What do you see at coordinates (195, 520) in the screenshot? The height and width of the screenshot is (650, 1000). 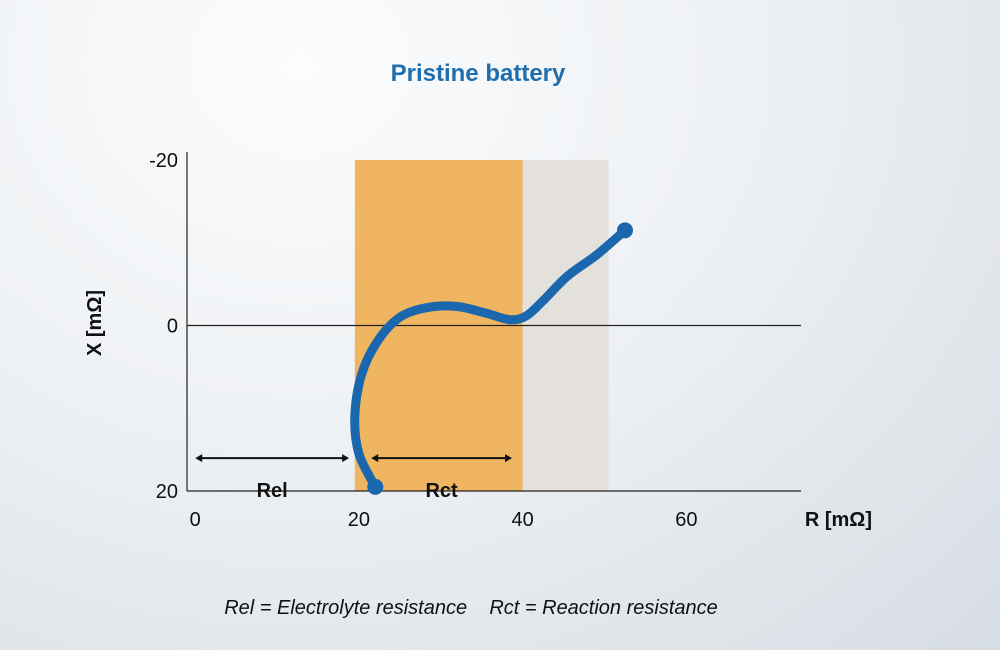 I see `x-tick-label: 0` at bounding box center [195, 520].